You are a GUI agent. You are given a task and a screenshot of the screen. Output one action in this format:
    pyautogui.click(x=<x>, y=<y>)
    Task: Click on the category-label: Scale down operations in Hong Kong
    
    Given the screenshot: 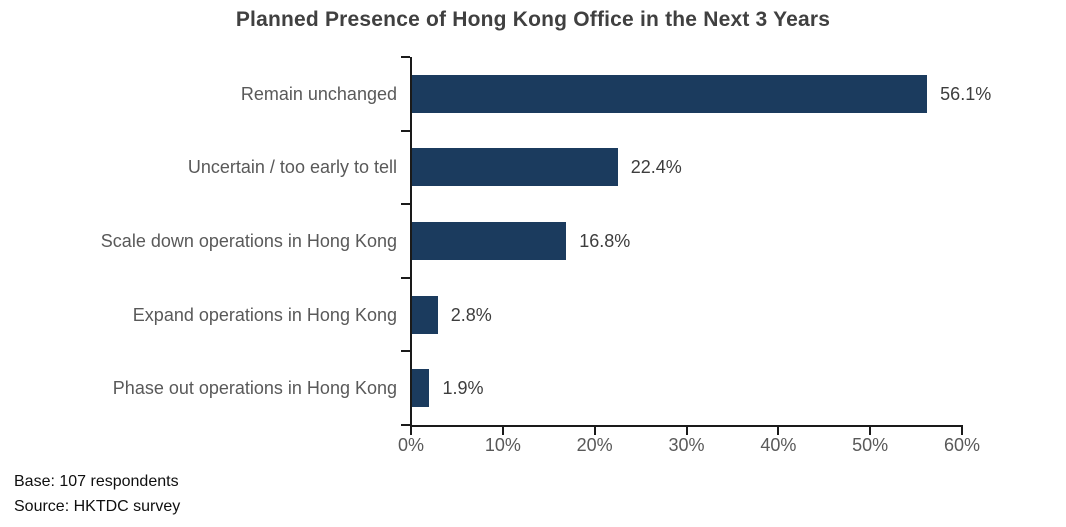 What is the action you would take?
    pyautogui.click(x=248, y=241)
    